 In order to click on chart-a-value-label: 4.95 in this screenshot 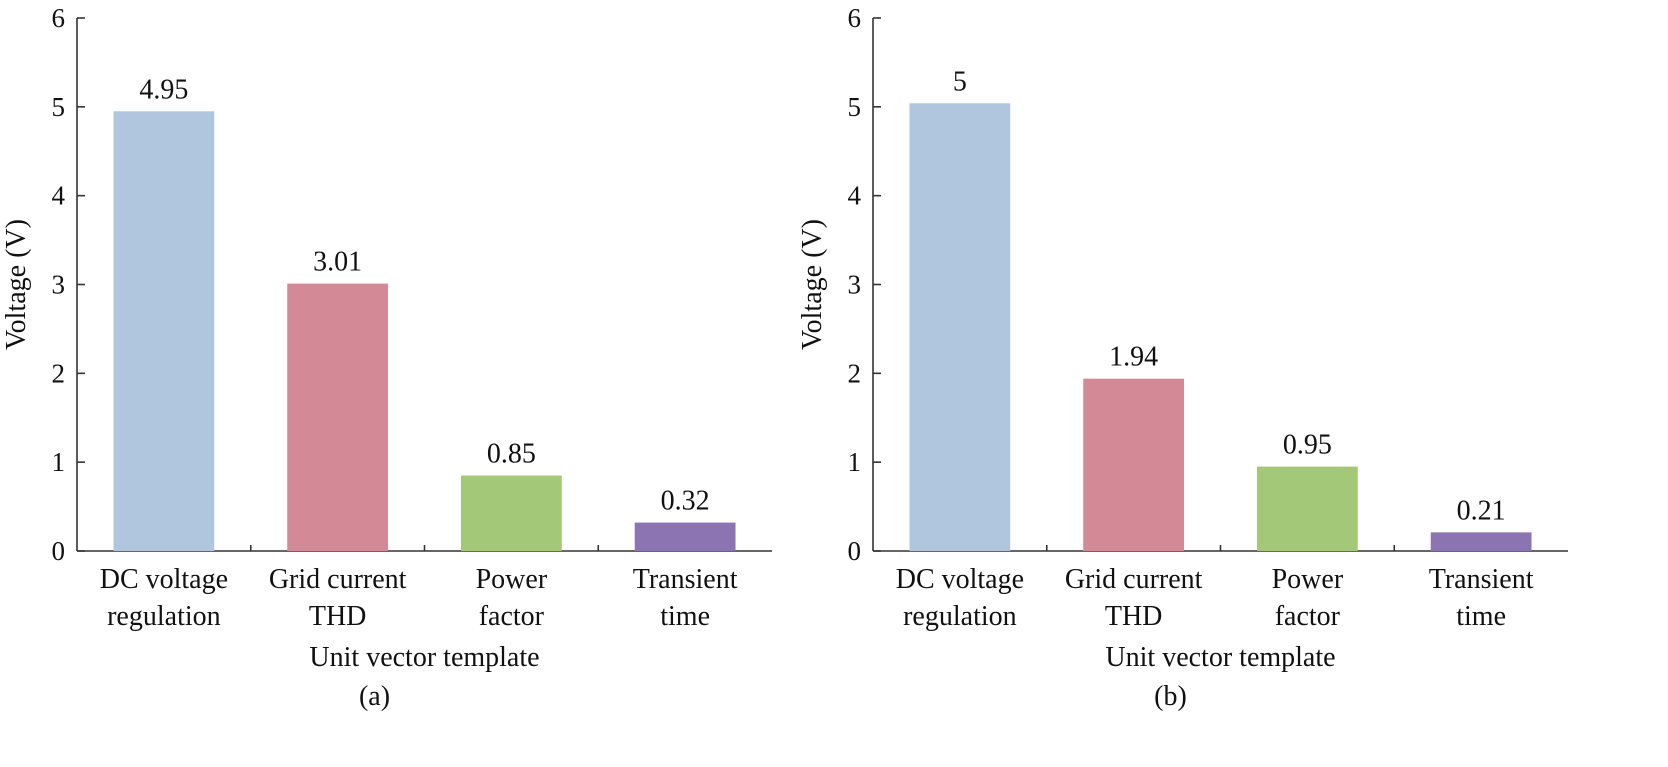, I will do `click(163, 89)`.